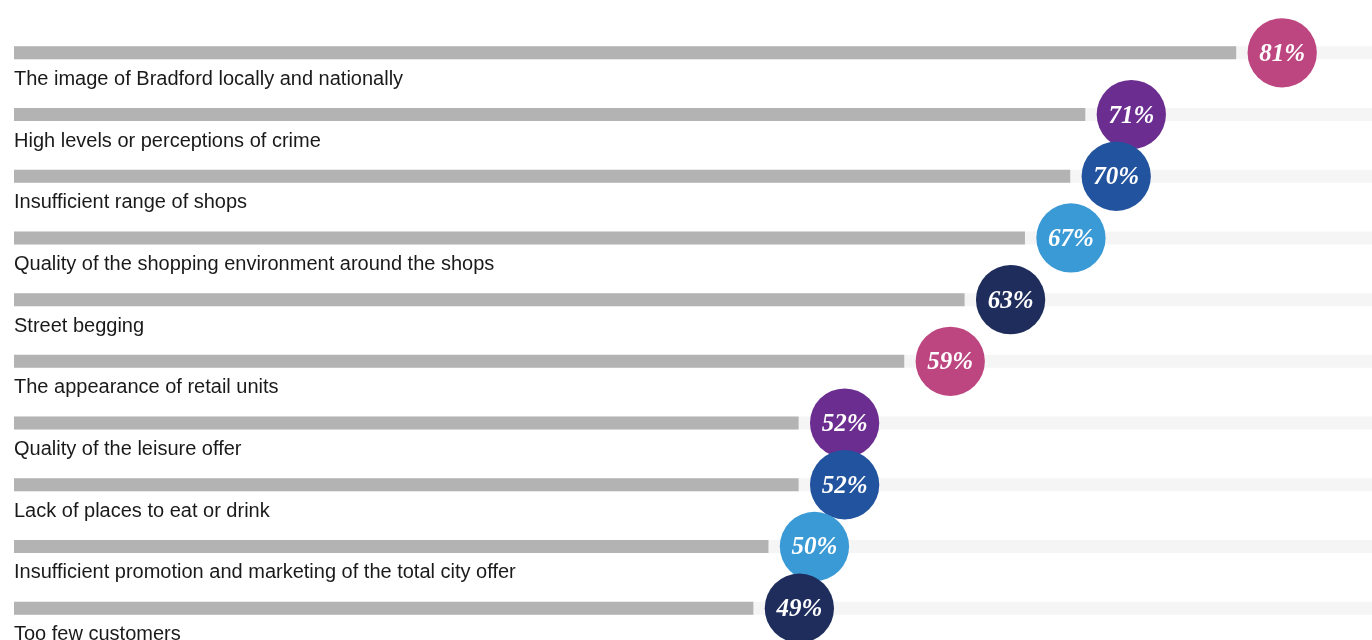 Image resolution: width=1372 pixels, height=640 pixels. What do you see at coordinates (1282, 52) in the screenshot?
I see `data-label: 81%` at bounding box center [1282, 52].